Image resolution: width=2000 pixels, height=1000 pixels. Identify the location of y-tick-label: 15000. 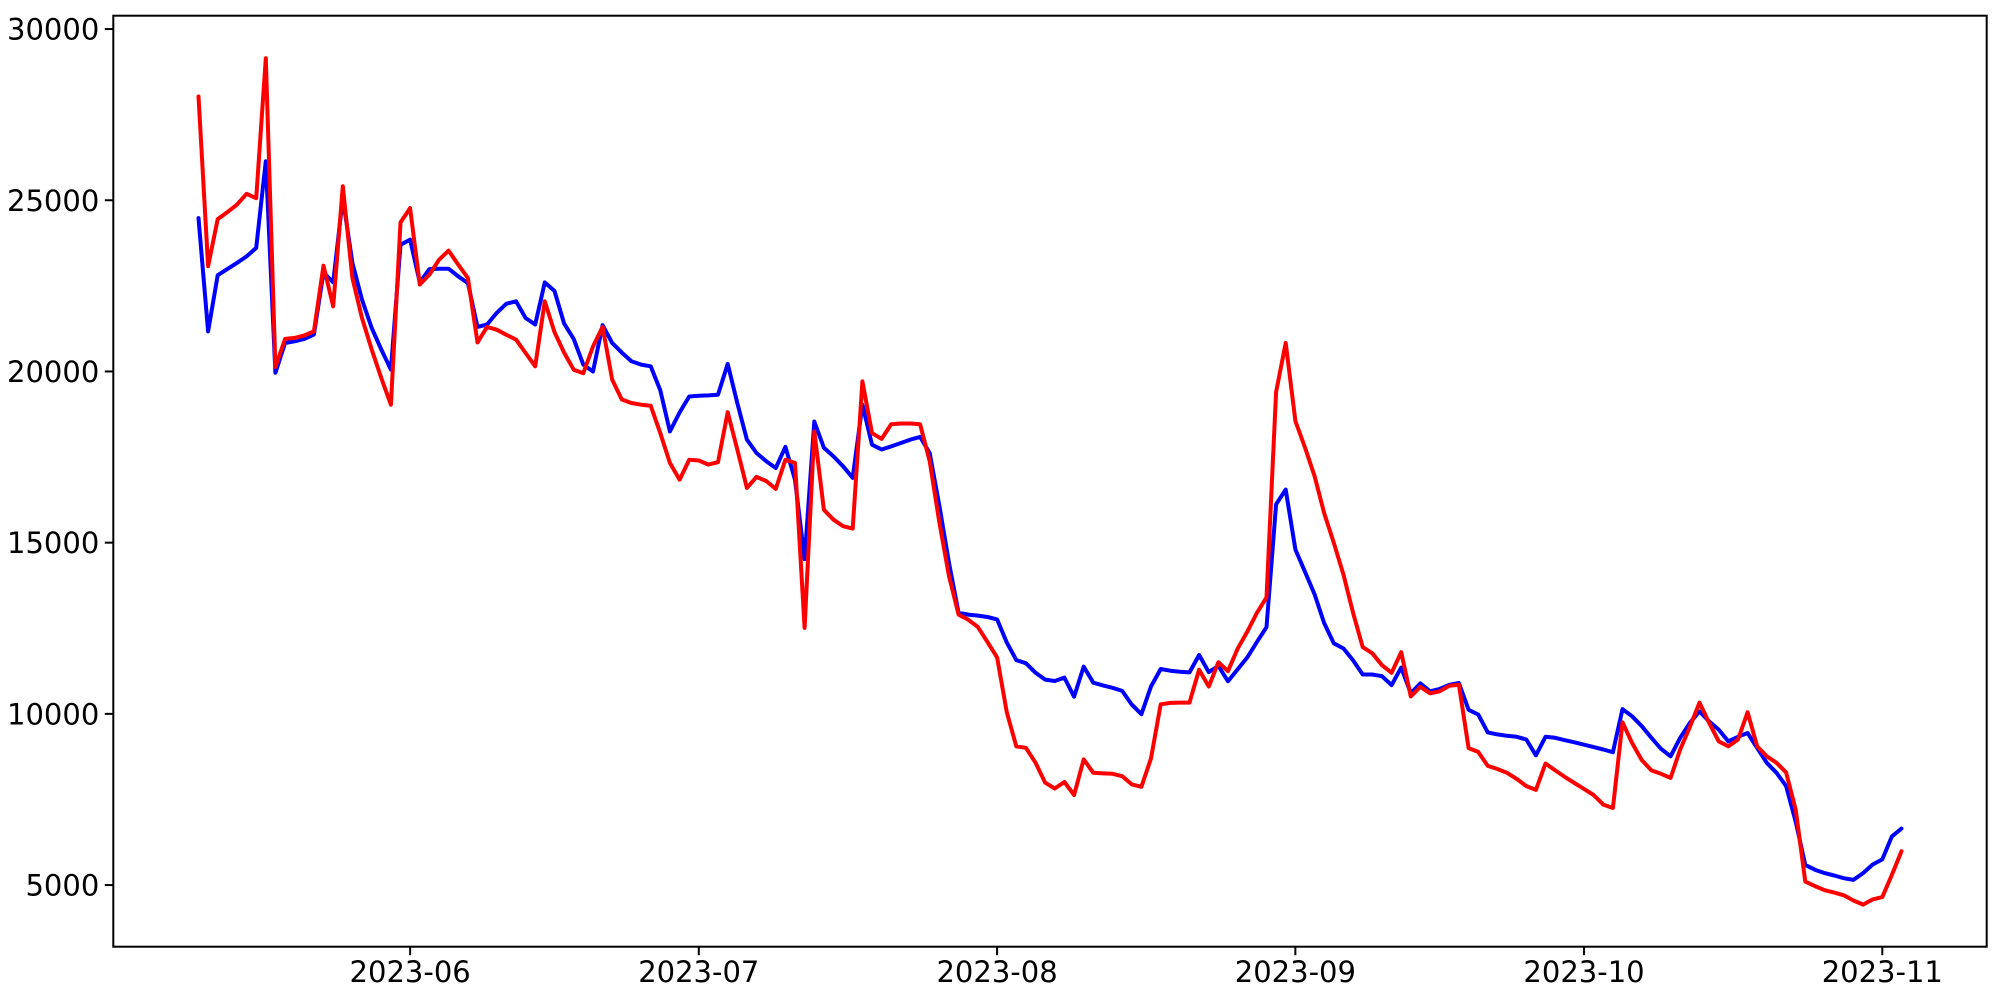
(53, 543).